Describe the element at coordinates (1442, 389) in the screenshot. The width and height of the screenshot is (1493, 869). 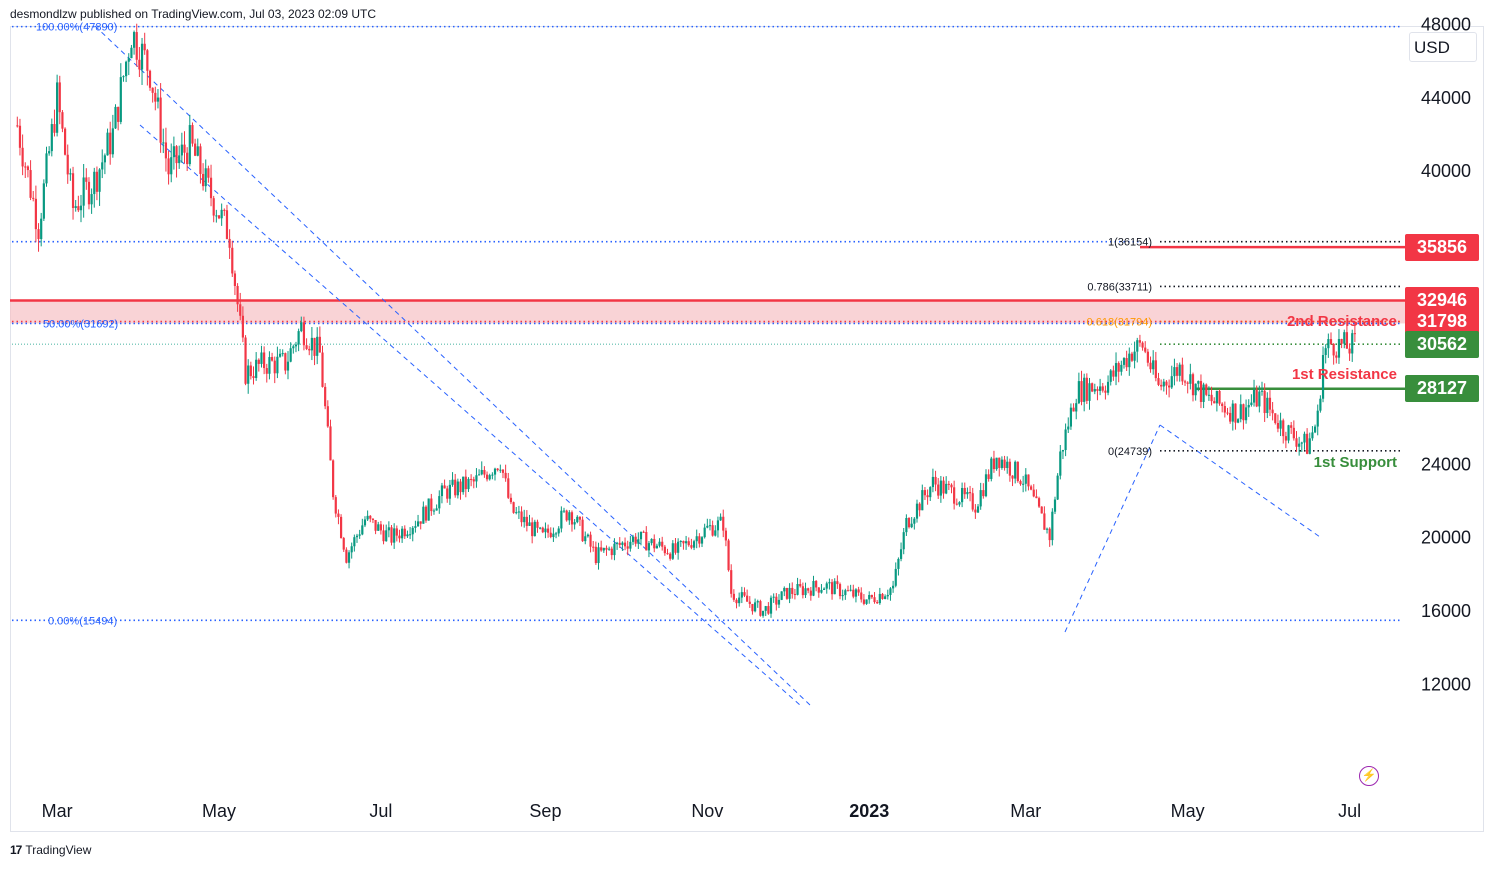
I see `price-badge-28127: 28127` at that location.